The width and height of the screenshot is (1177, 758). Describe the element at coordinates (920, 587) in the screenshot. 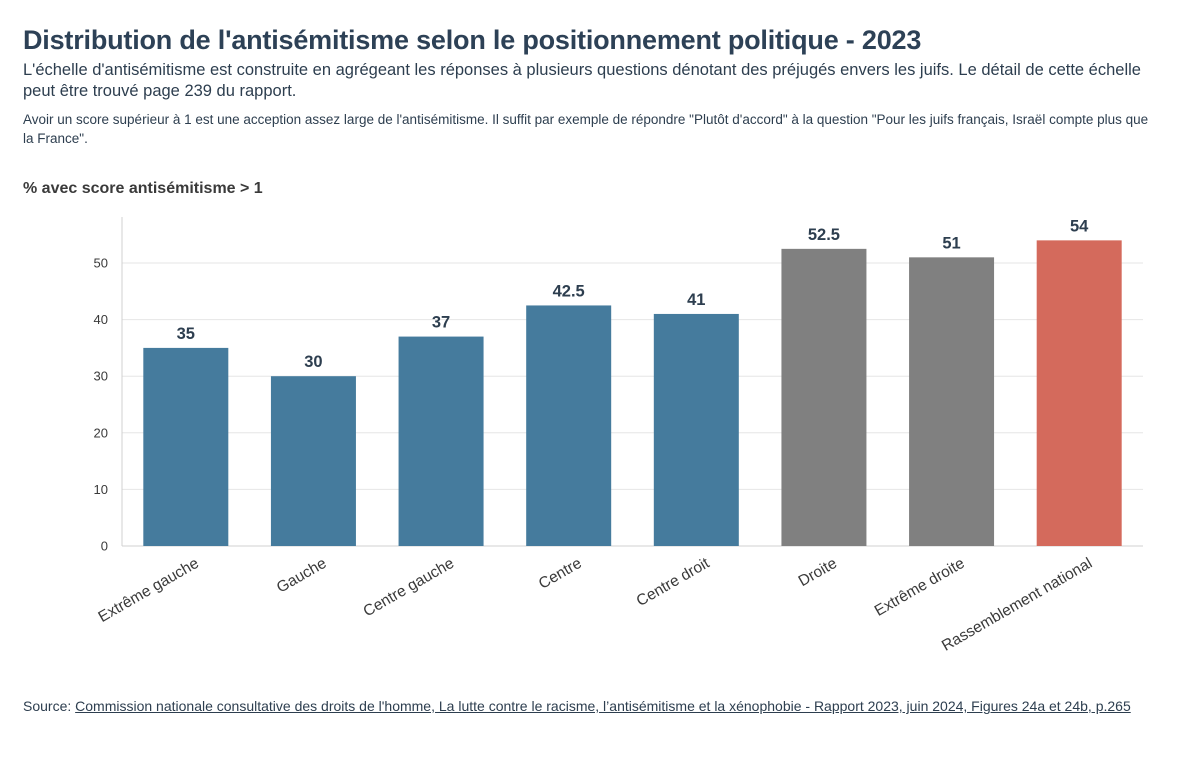

I see `x-tick-label: Extrême droite` at that location.